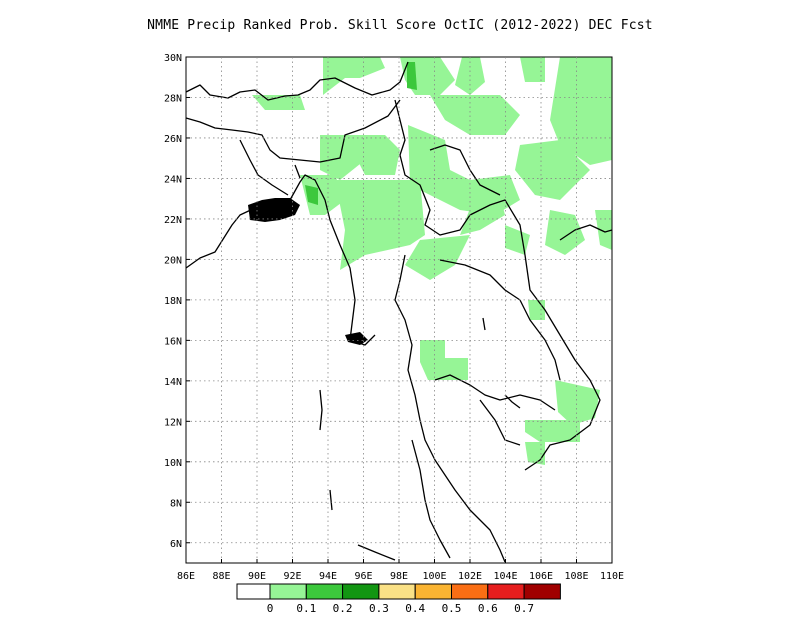  I want to click on lat-tick-label: 8N, so click(176, 503).